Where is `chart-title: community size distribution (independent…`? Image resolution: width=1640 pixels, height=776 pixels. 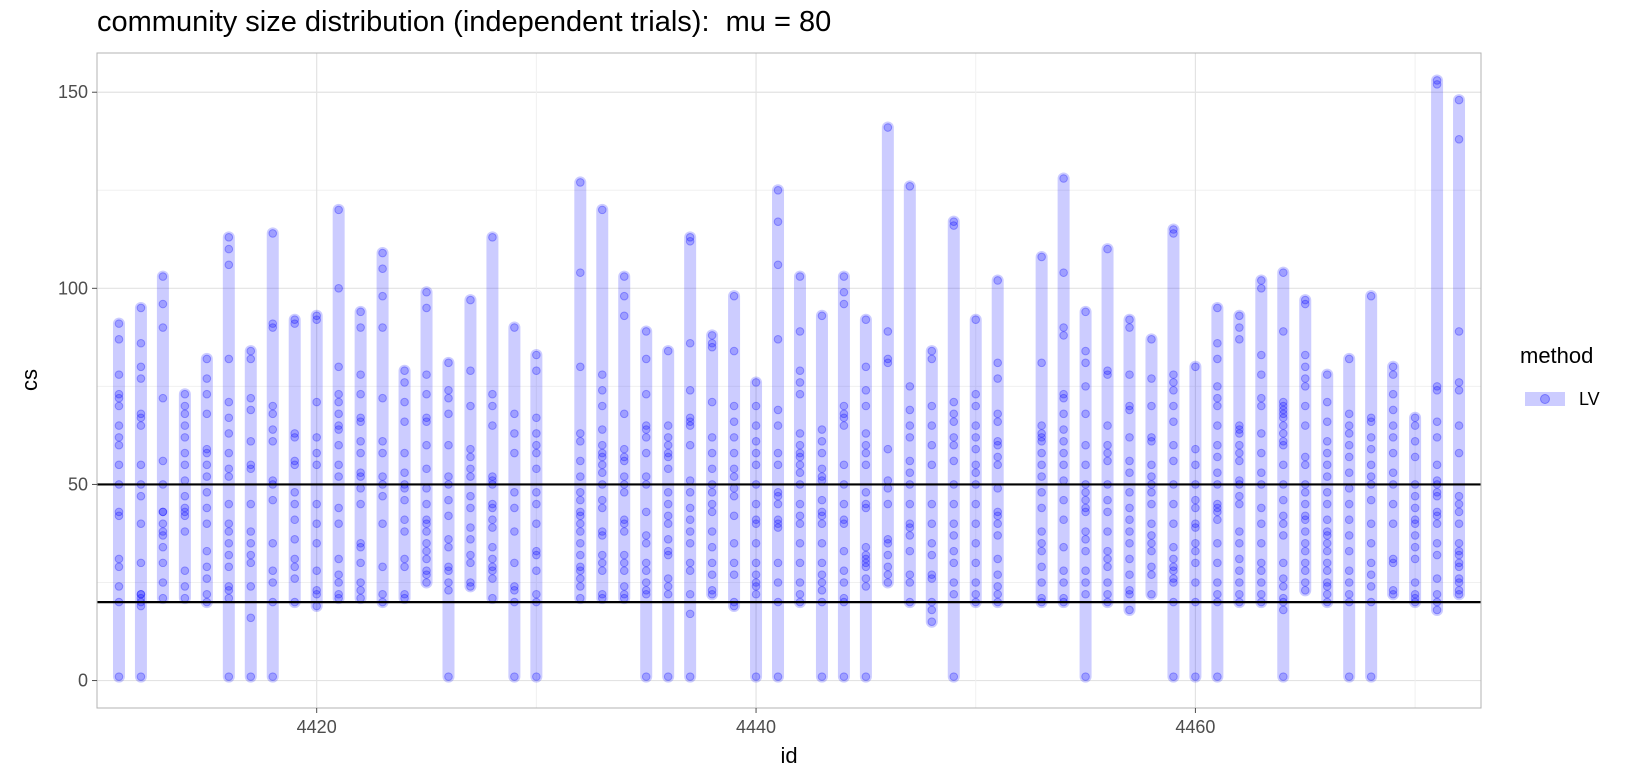
chart-title: community size distribution (independent… is located at coordinates (464, 22).